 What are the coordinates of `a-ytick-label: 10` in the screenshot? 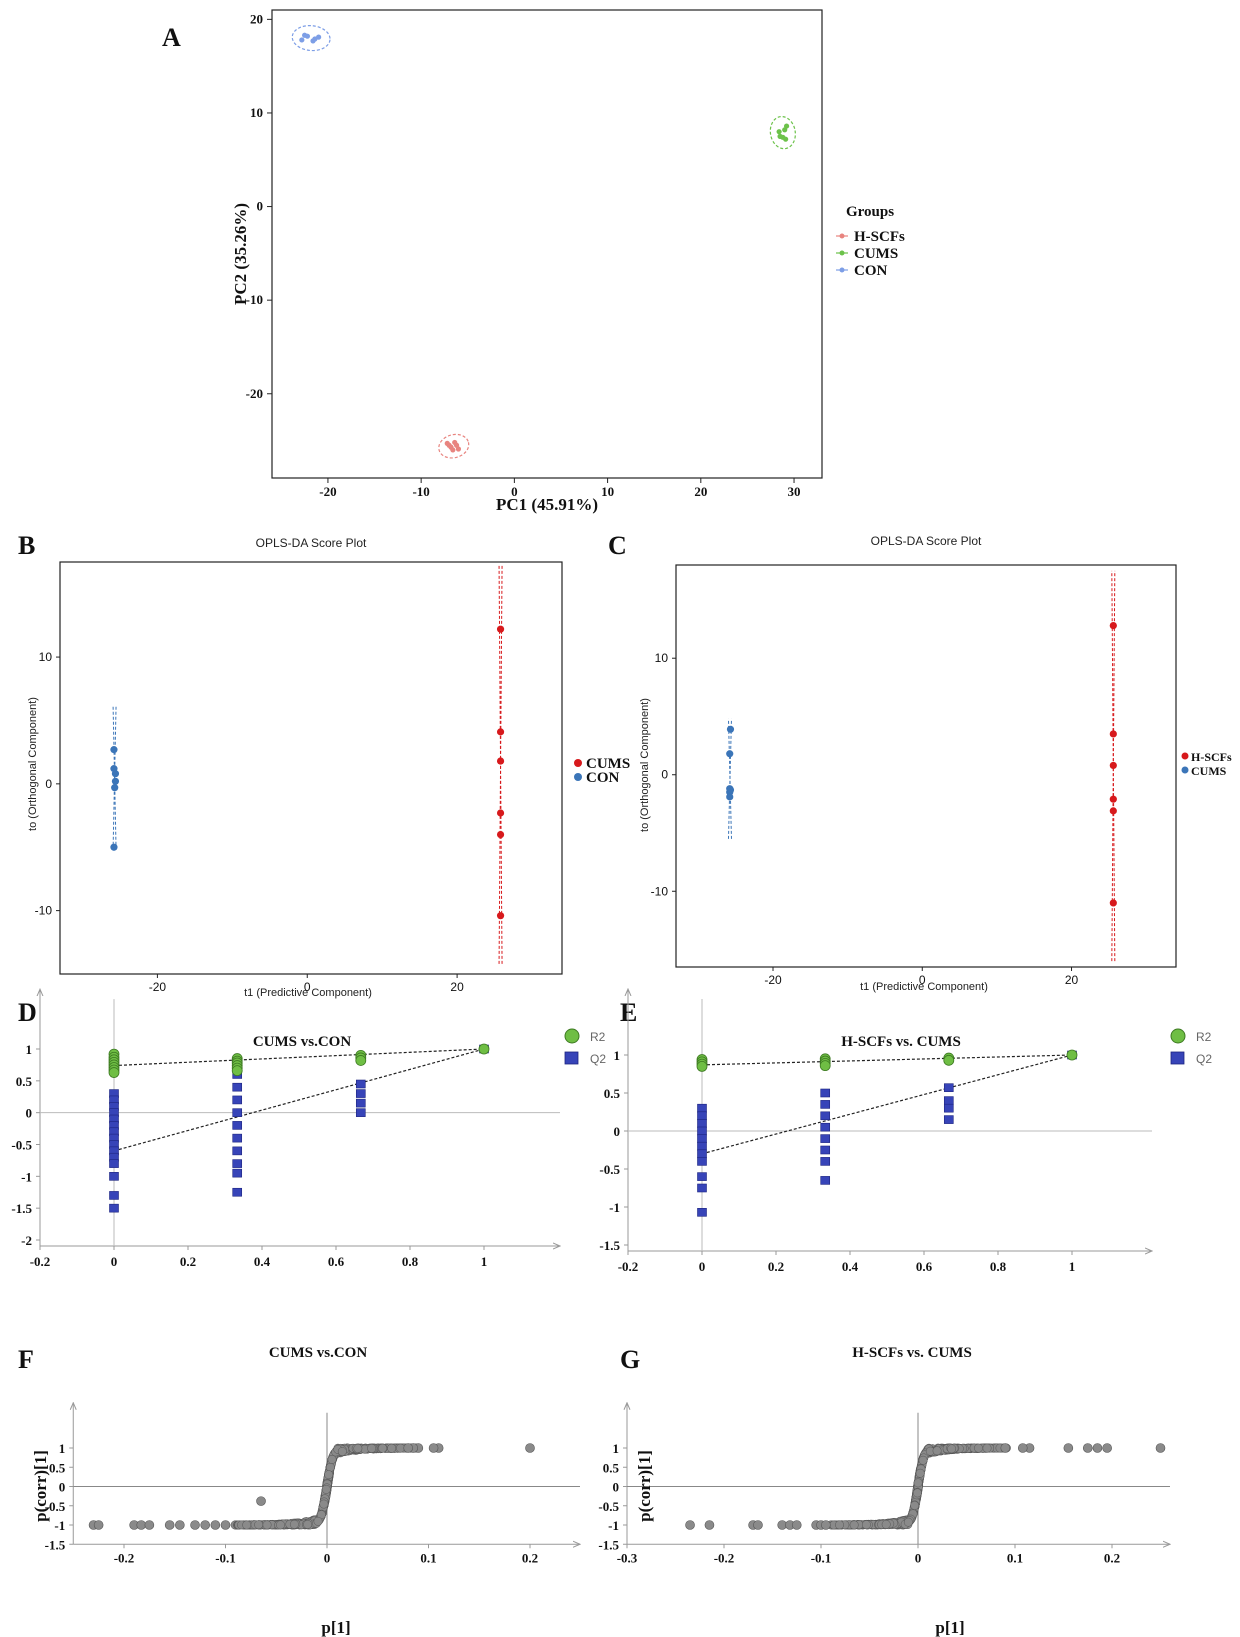 It's located at (256, 112).